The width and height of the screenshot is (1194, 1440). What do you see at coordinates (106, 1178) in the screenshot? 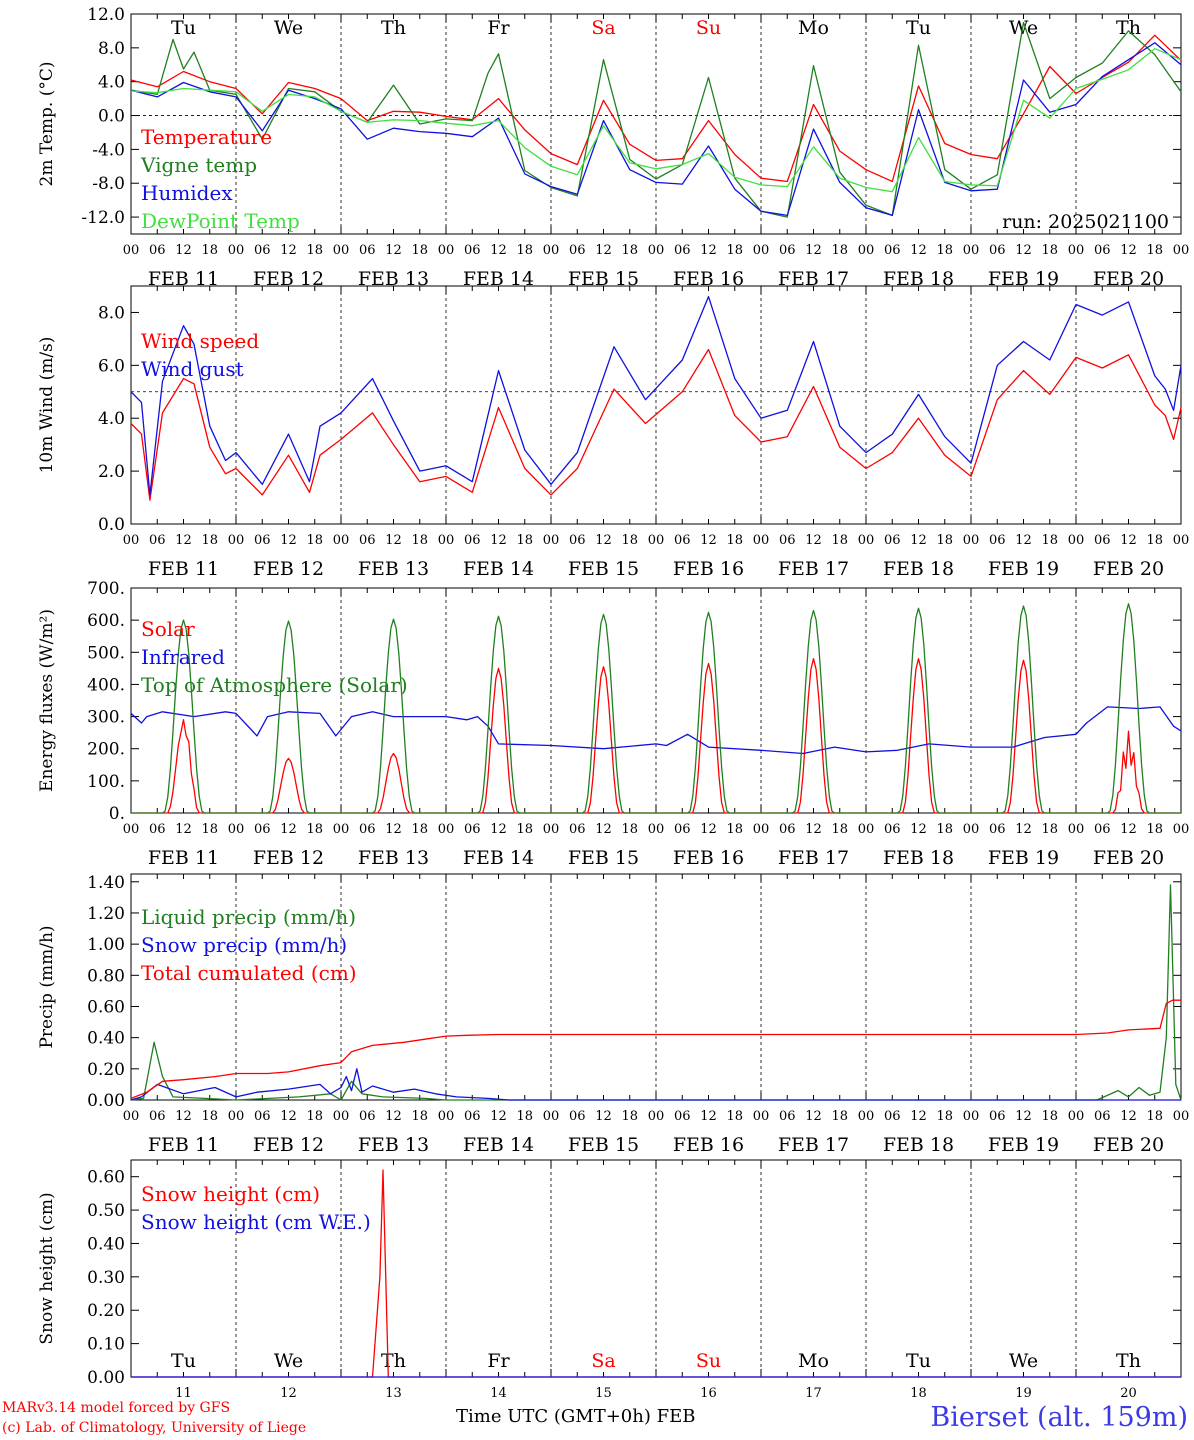
I see `y-tick-label: 0.60` at bounding box center [106, 1178].